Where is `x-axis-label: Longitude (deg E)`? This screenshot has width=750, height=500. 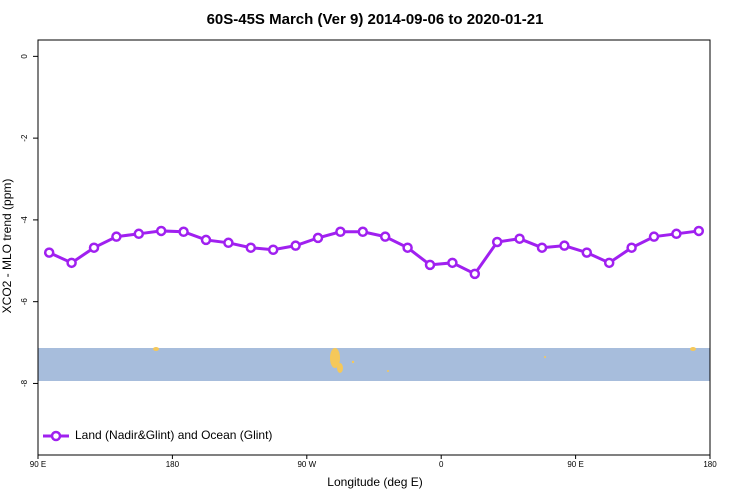
x-axis-label: Longitude (deg E) is located at coordinates (374, 482).